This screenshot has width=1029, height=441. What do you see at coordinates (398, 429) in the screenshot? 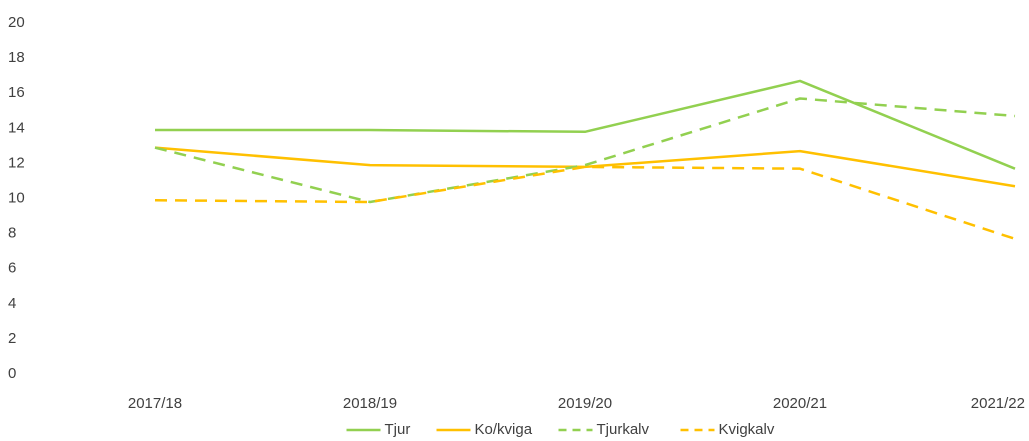
I see `legend-label: Tjur` at bounding box center [398, 429].